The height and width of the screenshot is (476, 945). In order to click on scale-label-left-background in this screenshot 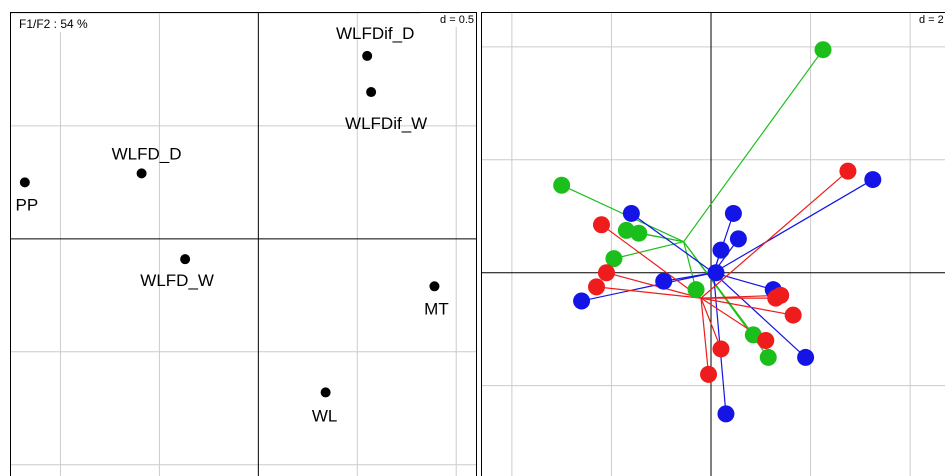, I will do `click(448, 20)`.